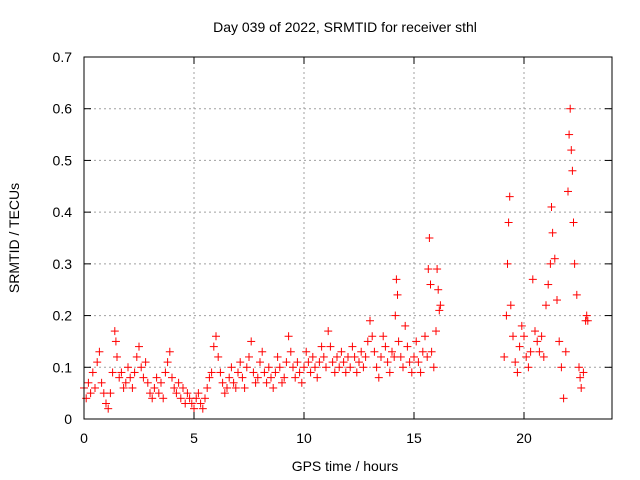 Image resolution: width=640 pixels, height=480 pixels. I want to click on y-tick-label: 0, so click(68, 419).